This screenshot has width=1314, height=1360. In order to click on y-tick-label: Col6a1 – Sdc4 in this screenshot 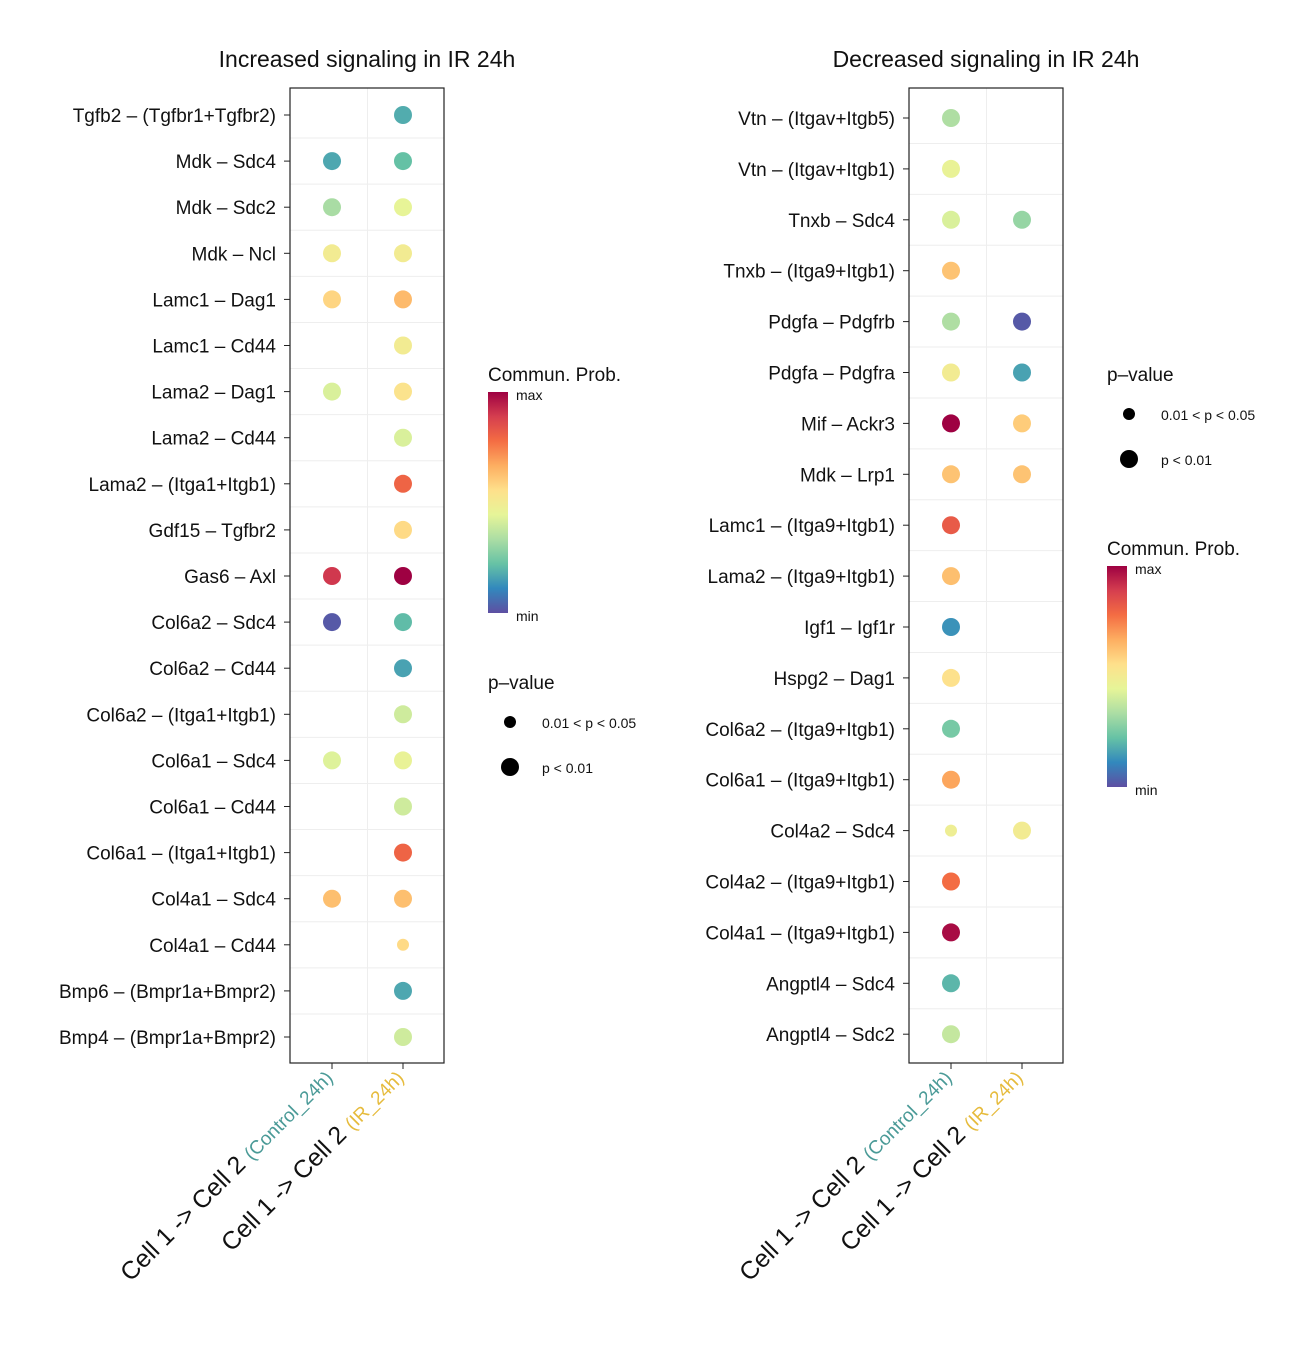, I will do `click(213, 761)`.